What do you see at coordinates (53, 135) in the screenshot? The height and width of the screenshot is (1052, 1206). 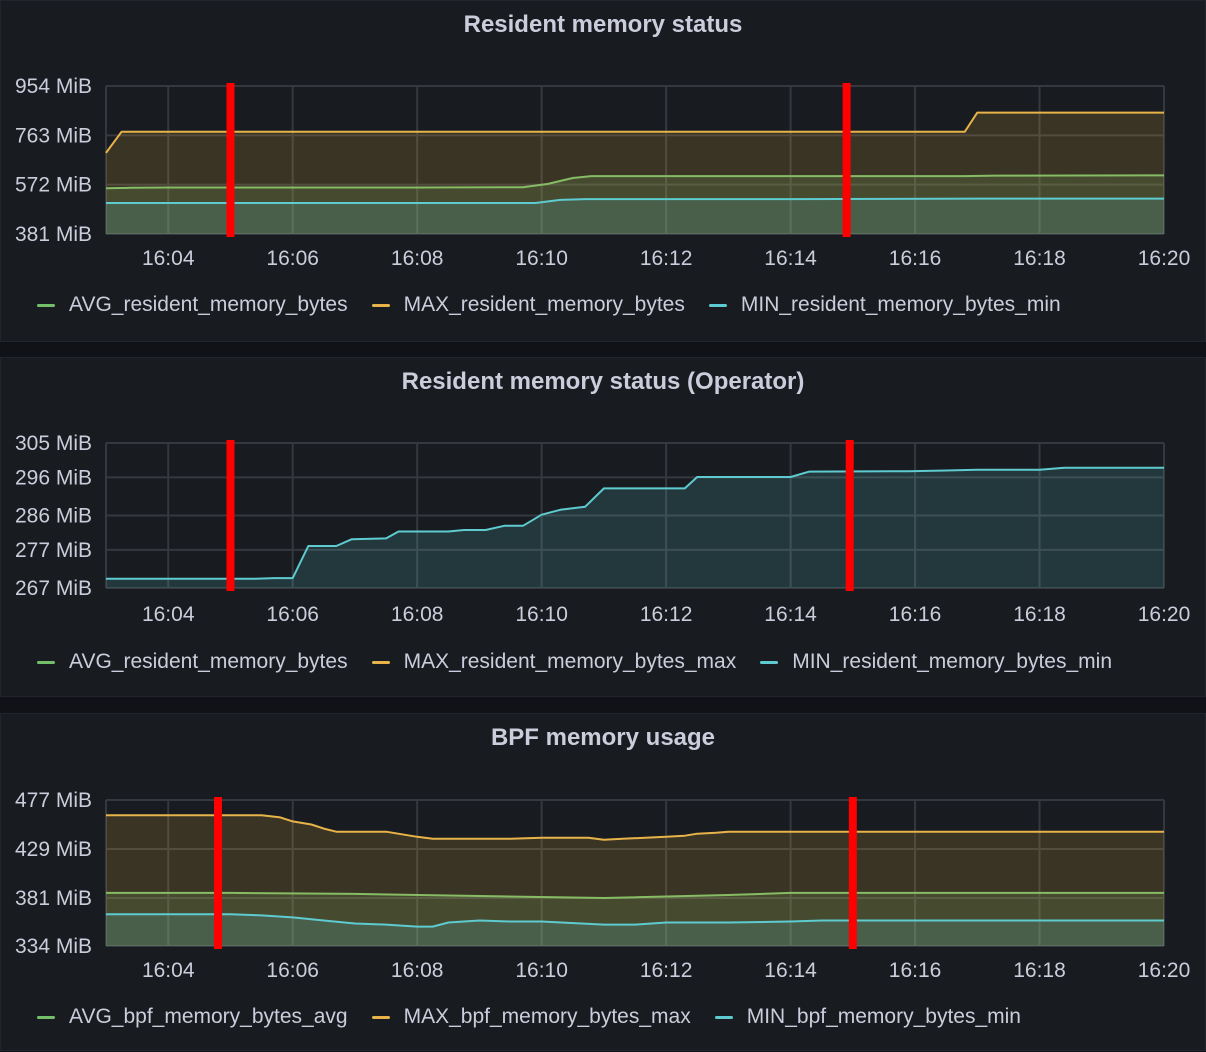 I see `y-tick-label: 763 MiB` at bounding box center [53, 135].